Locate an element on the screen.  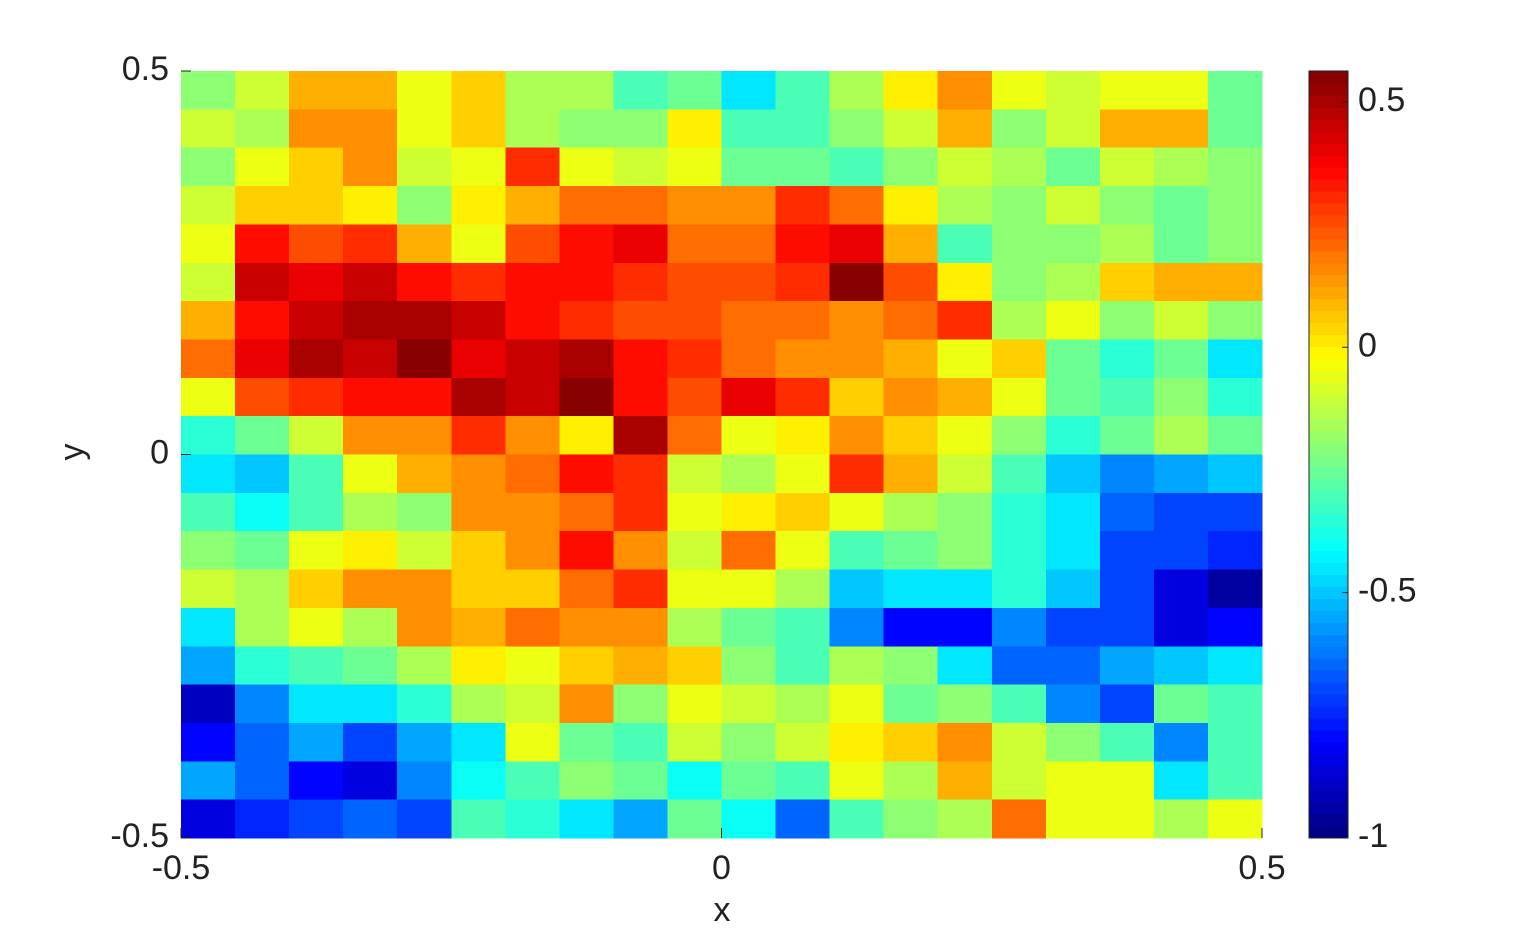
colorbar-tick-label: 0 is located at coordinates (1367, 345).